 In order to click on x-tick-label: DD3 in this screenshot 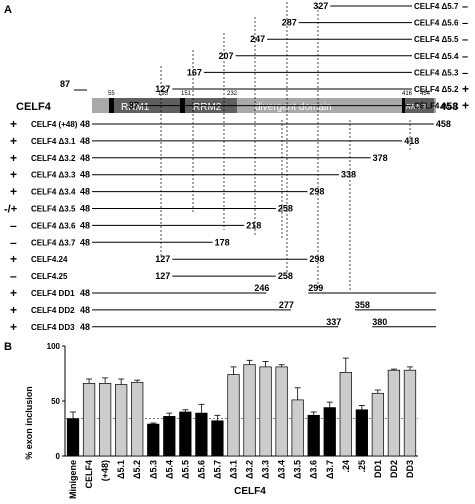, I will do `click(410, 469)`.